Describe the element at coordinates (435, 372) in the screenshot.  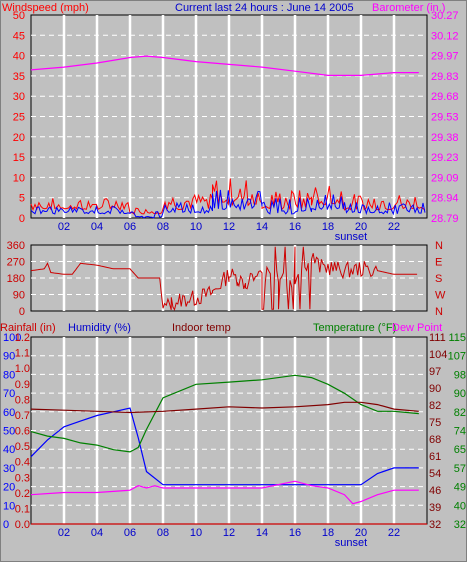
I see `temperature-tick-label: 97` at that location.